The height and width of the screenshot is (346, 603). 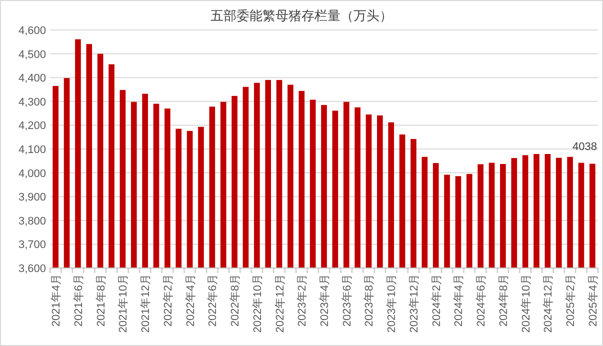 What do you see at coordinates (548, 303) in the screenshot?
I see `x-tick-label: 2024年12月` at bounding box center [548, 303].